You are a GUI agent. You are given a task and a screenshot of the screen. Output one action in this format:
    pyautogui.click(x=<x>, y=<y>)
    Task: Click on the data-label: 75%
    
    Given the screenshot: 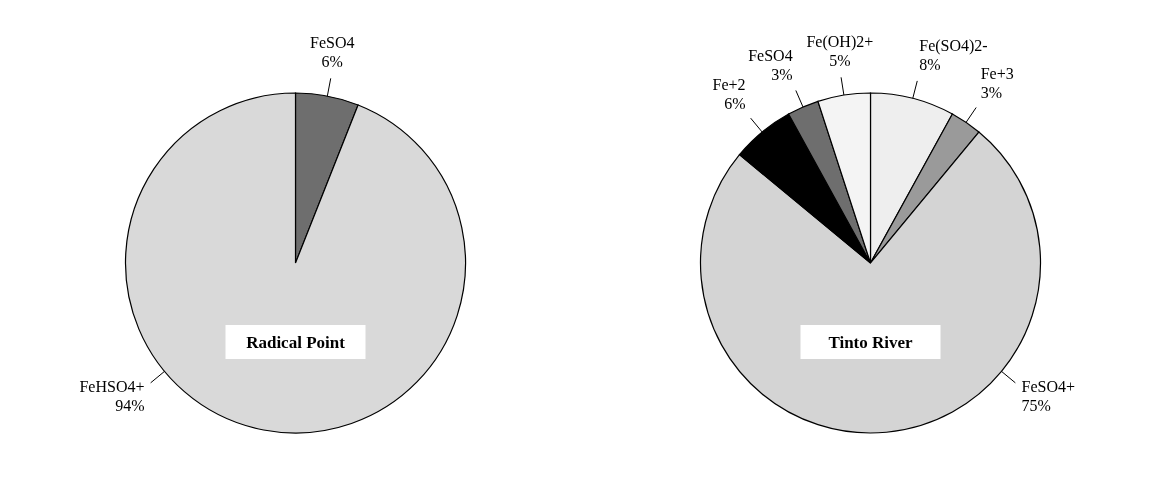 What is the action you would take?
    pyautogui.click(x=1036, y=405)
    